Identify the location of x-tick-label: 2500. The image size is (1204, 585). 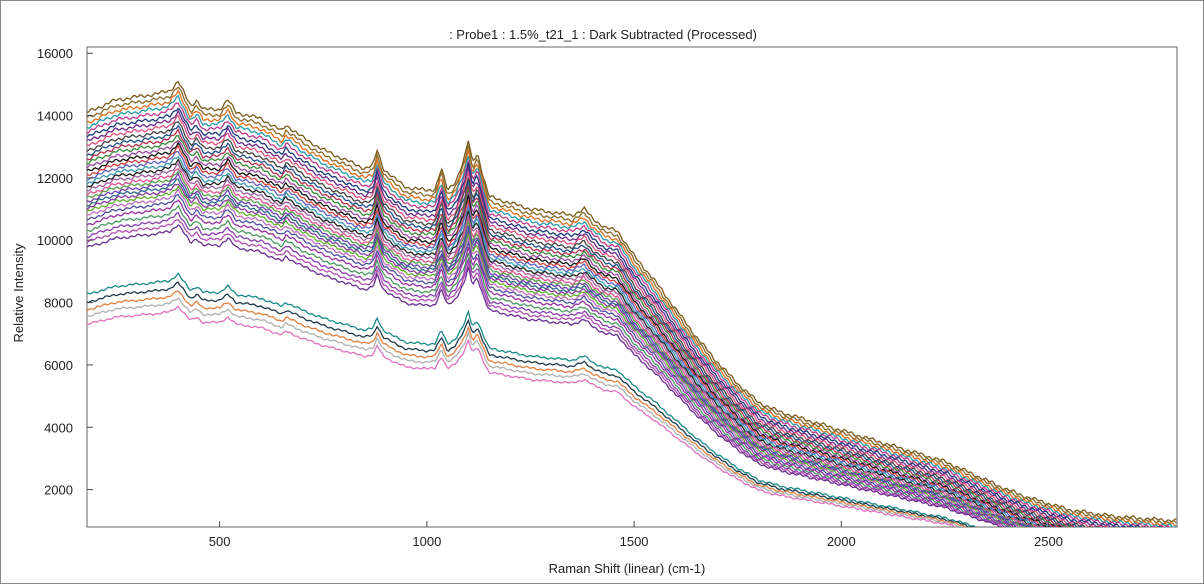
(1048, 541).